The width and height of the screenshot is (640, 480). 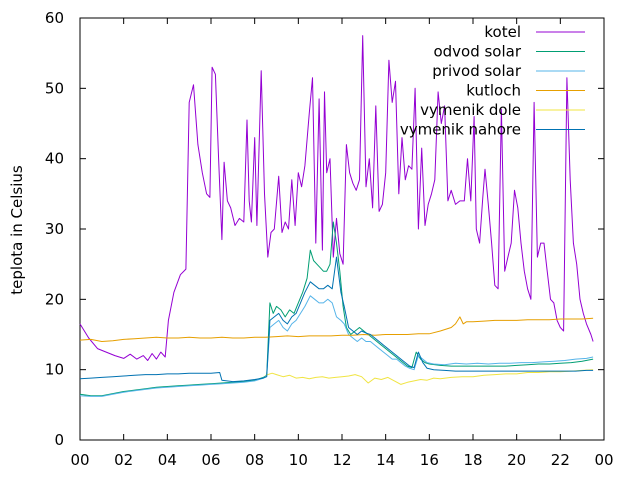 What do you see at coordinates (17, 230) in the screenshot?
I see `y-axis-label: teplota in Celsius` at bounding box center [17, 230].